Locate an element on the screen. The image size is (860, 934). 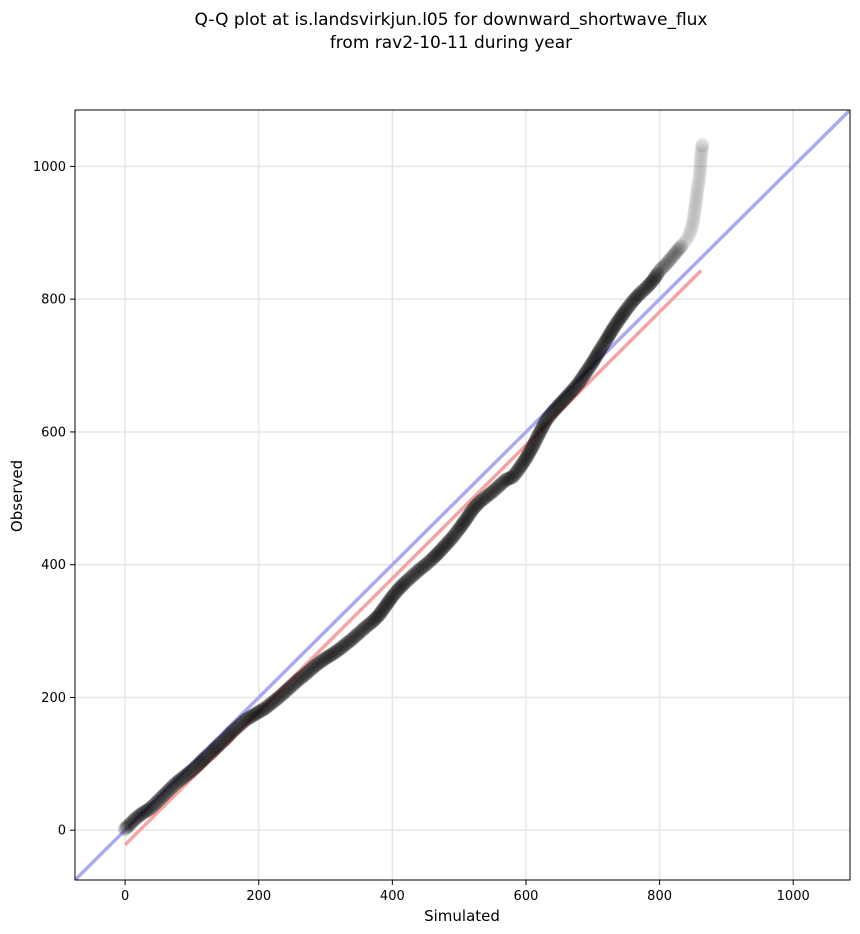
y-tick-label: 600 is located at coordinates (53, 432).